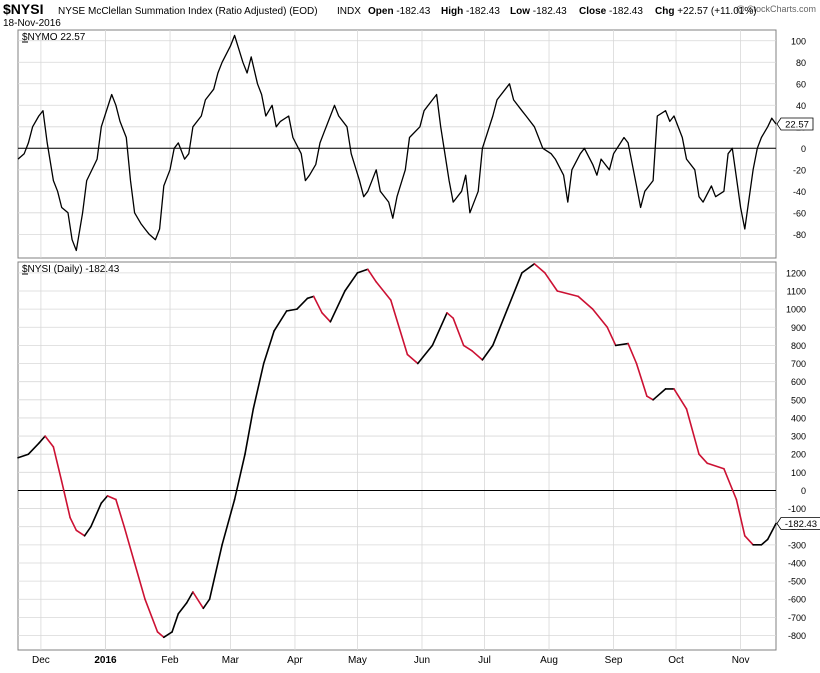 Image resolution: width=820 pixels, height=673 pixels. I want to click on y-tick-label: -20, so click(799, 170).